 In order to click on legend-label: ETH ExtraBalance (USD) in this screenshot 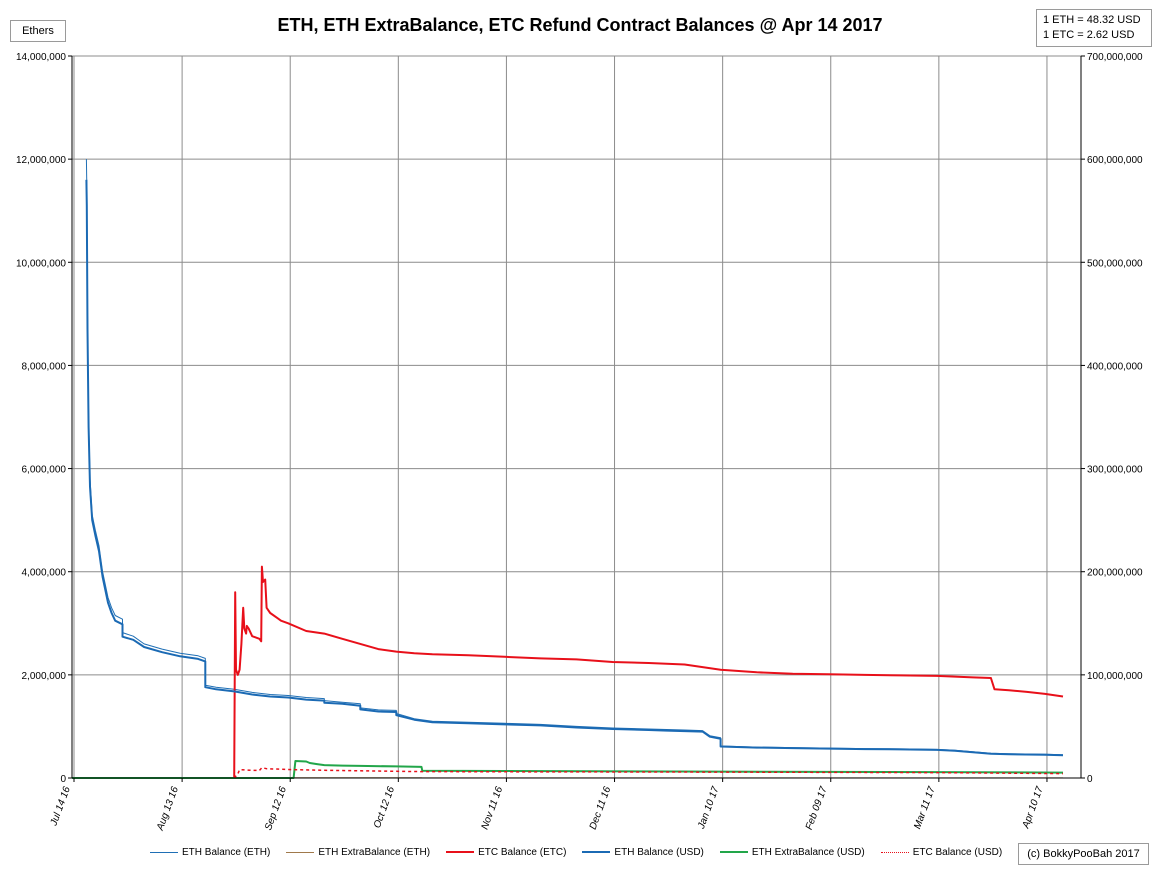, I will do `click(808, 852)`.